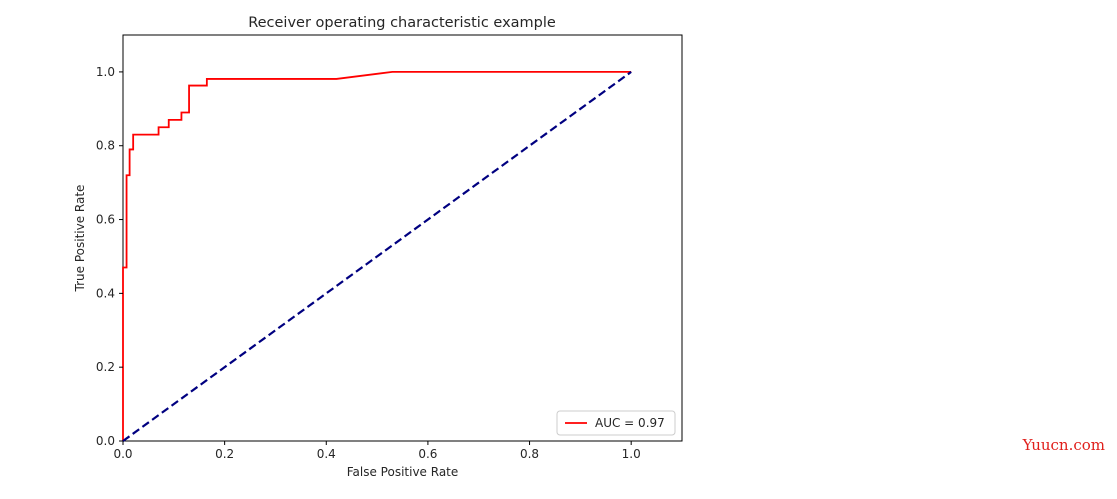 This screenshot has height=499, width=1117. I want to click on legend-label: AUC = 0.97, so click(630, 423).